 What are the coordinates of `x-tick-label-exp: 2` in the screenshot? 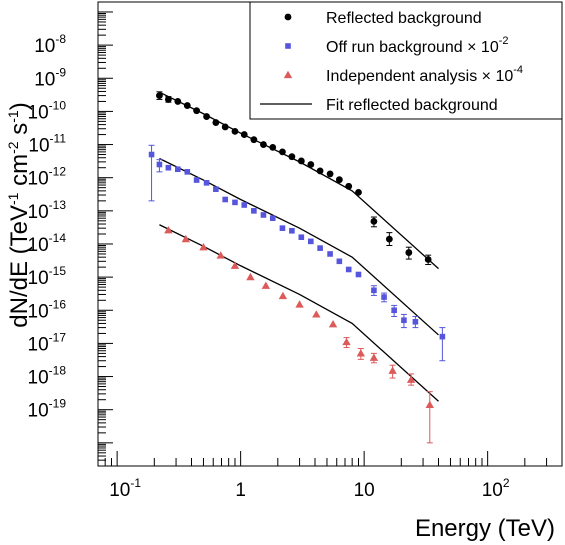 It's located at (506, 483).